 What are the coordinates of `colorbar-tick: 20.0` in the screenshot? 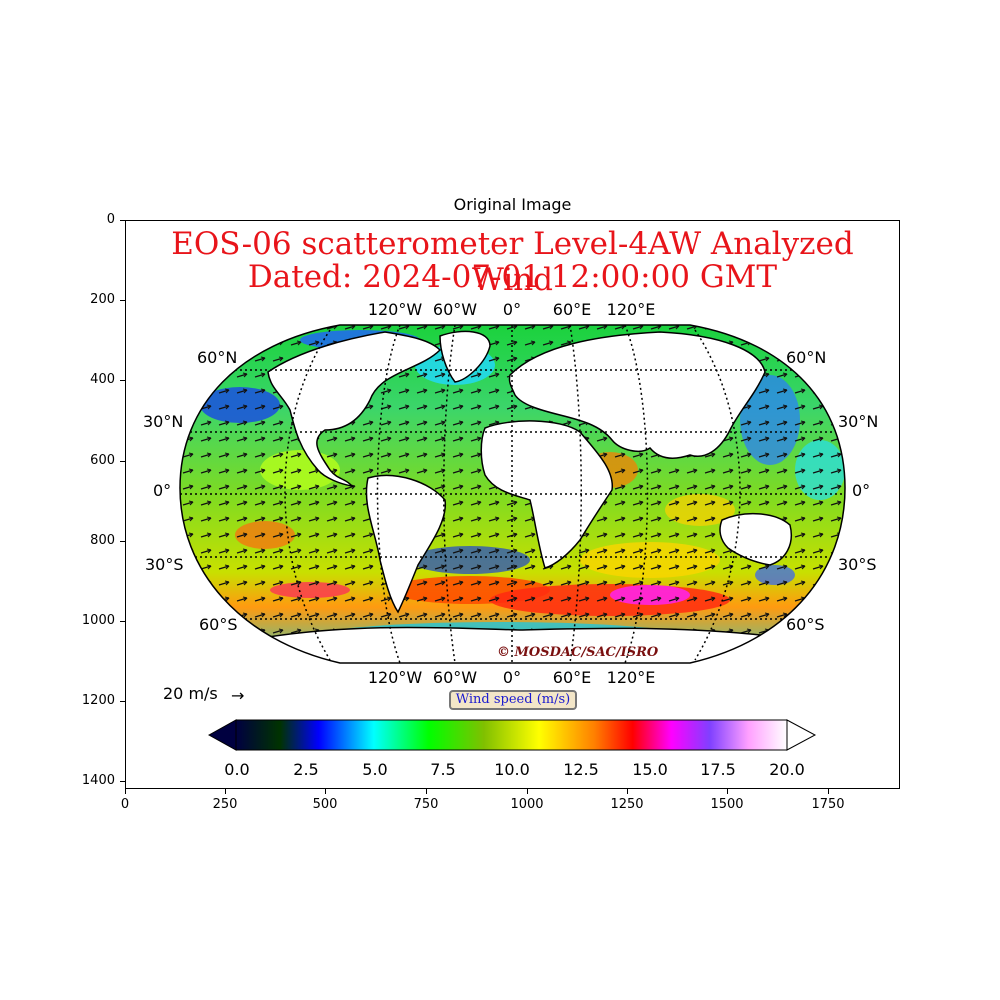 It's located at (787, 769).